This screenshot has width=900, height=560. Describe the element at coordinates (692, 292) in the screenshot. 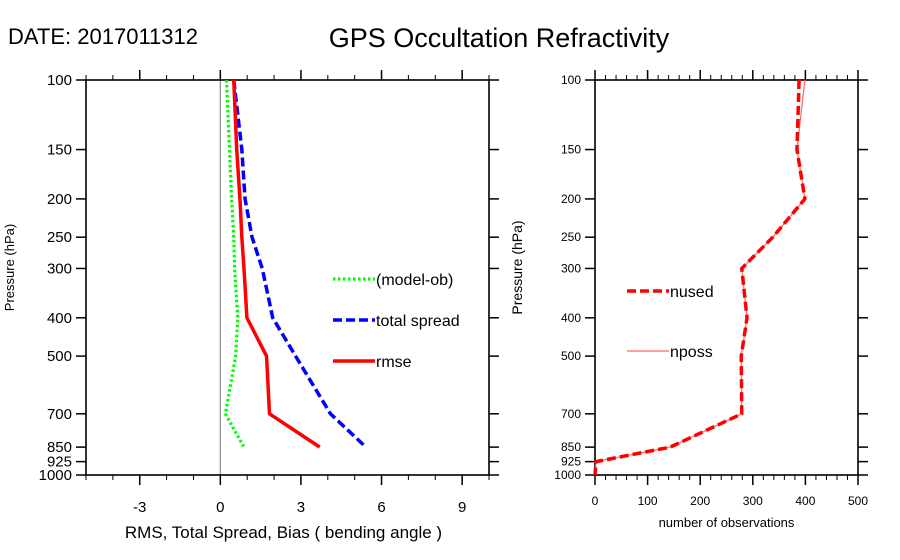

I see `legend-label: nused` at that location.